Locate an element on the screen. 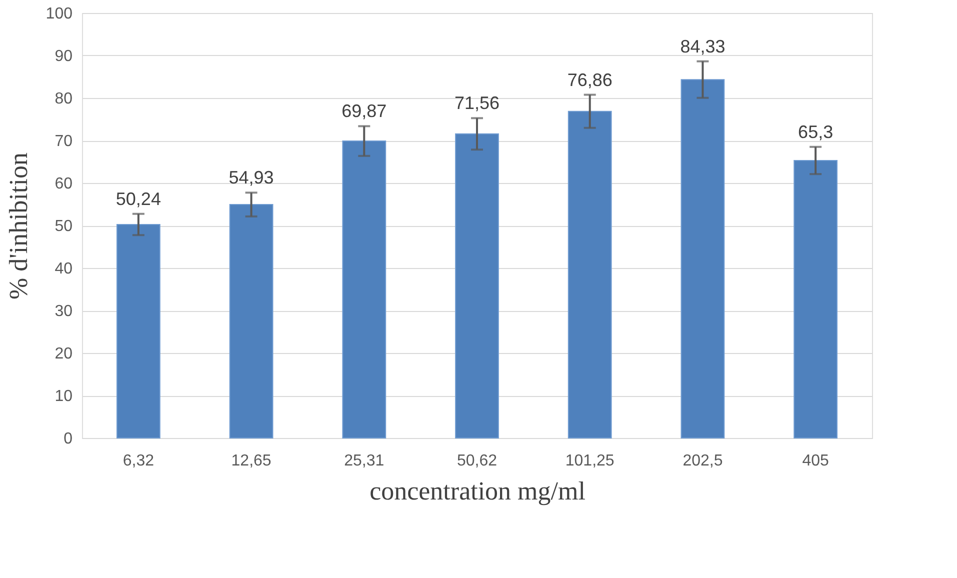  y-tick-label: 30 is located at coordinates (63, 311).